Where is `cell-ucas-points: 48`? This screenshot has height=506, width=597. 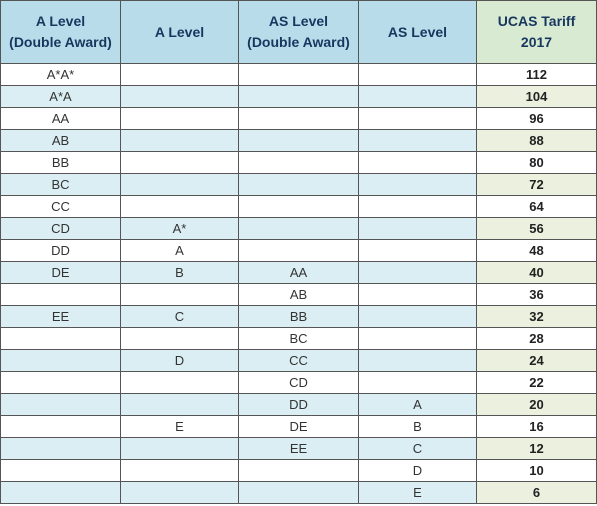
cell-ucas-points: 48 is located at coordinates (536, 250).